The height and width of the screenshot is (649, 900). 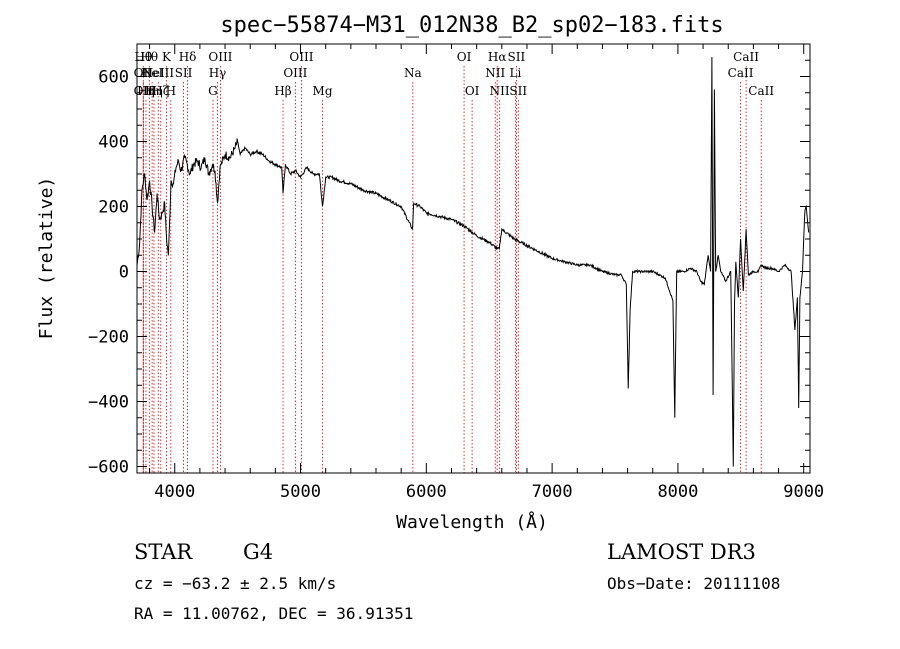 I want to click on coordinates-text: RA = 11.00762, DEC = 36.91351, so click(x=274, y=613).